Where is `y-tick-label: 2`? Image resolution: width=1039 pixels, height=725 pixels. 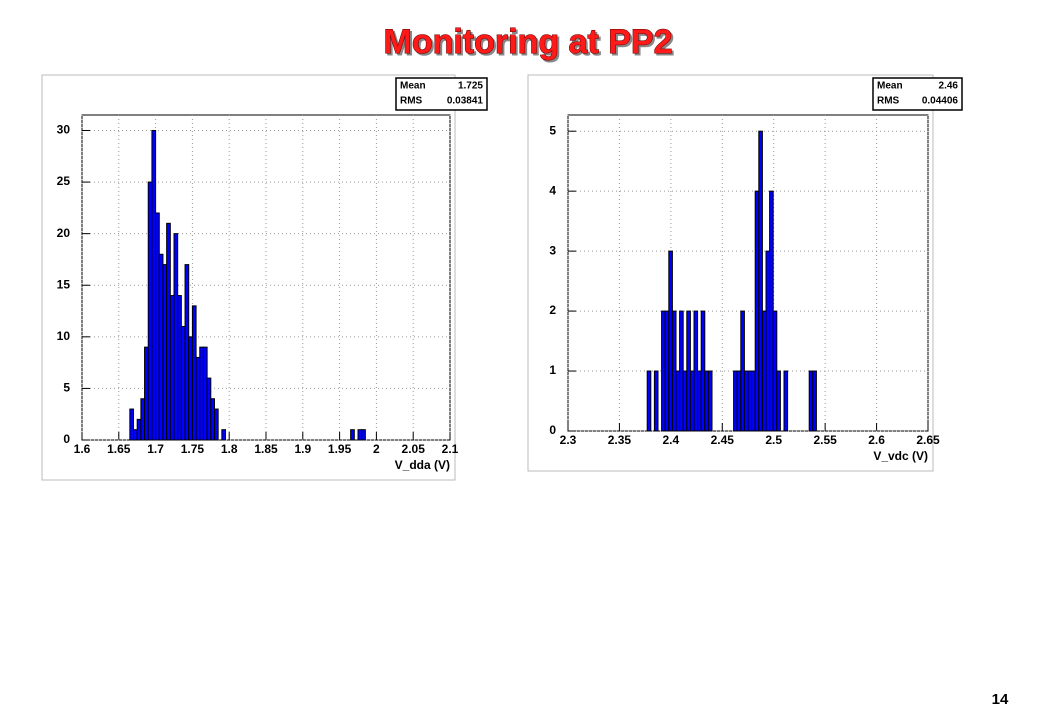 y-tick-label: 2 is located at coordinates (552, 310).